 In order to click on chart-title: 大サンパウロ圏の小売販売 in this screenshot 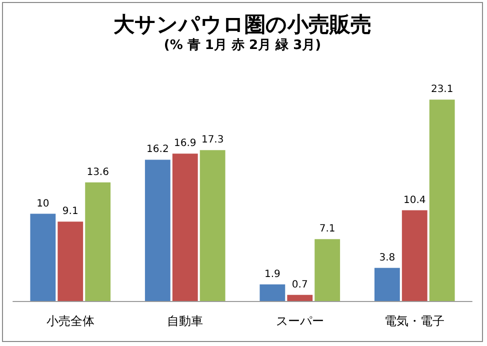, I will do `click(243, 24)`.